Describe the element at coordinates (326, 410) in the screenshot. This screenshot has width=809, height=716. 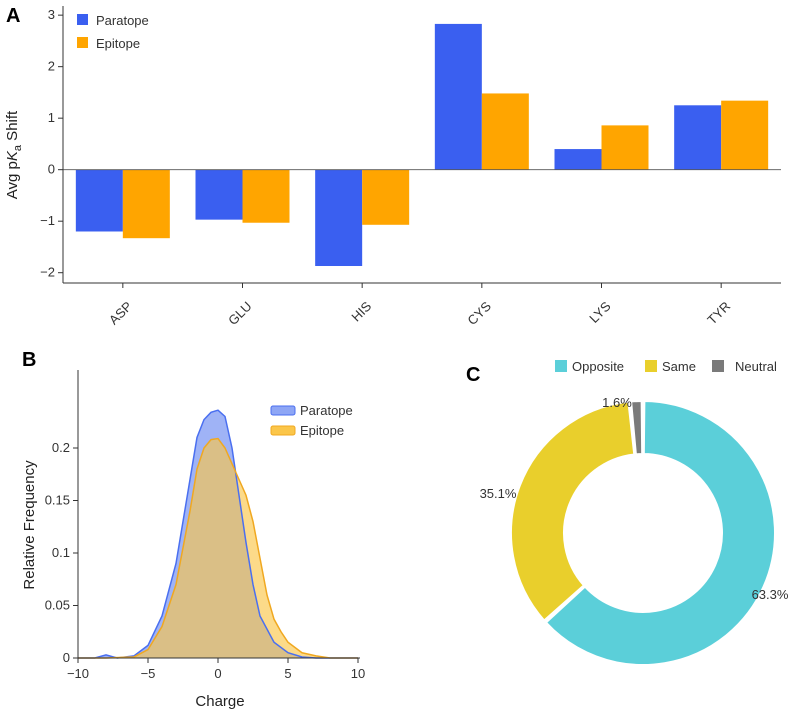
I see `legend-label-paratope-b: Paratope` at that location.